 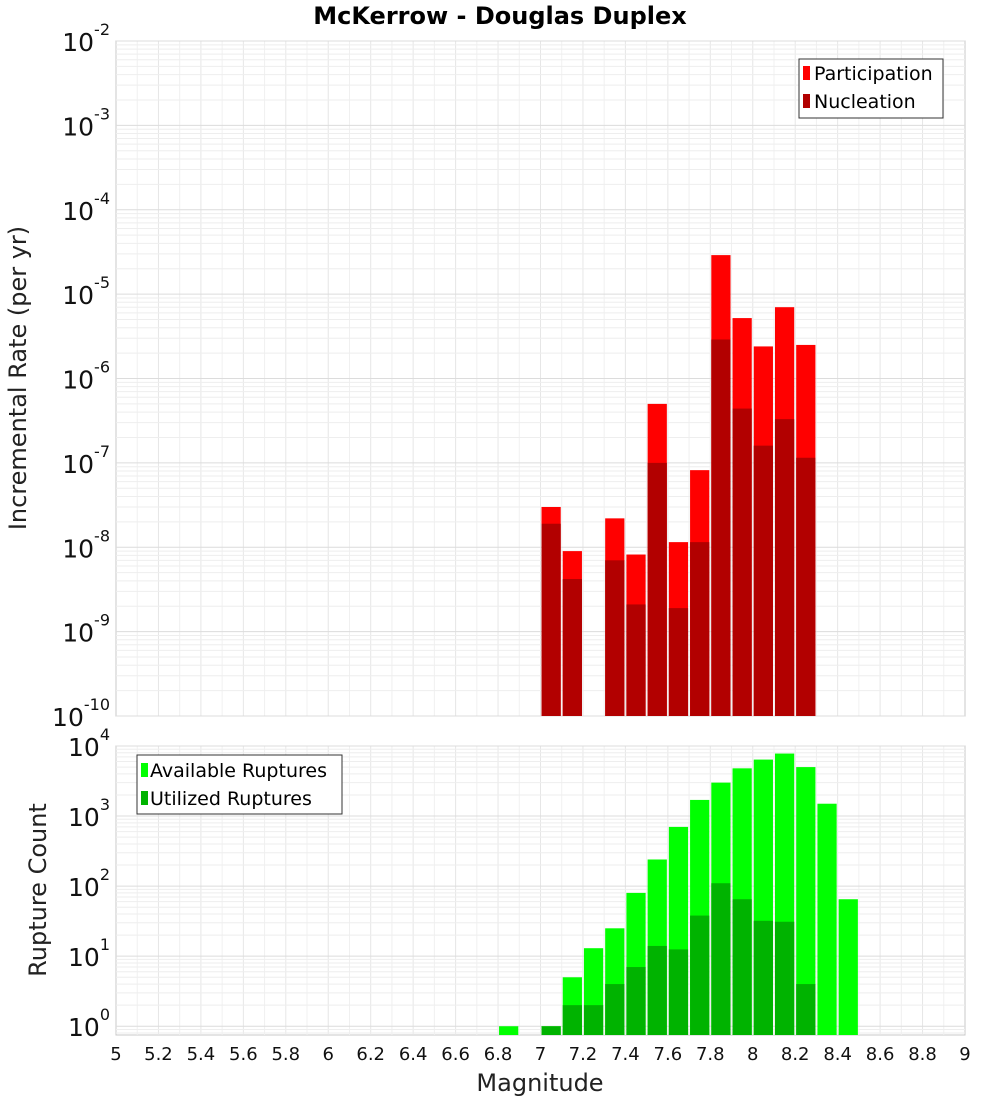 I want to click on top-legend: Participation Nucleation, so click(x=871, y=88).